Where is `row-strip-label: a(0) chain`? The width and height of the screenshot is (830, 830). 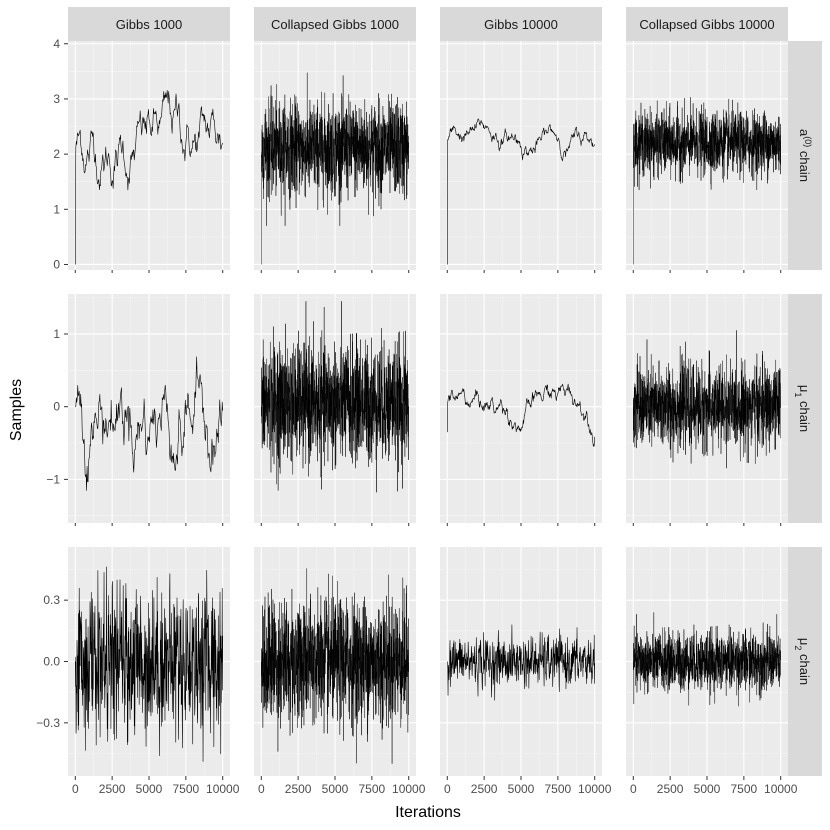
row-strip-label: a(0) chain is located at coordinates (805, 155).